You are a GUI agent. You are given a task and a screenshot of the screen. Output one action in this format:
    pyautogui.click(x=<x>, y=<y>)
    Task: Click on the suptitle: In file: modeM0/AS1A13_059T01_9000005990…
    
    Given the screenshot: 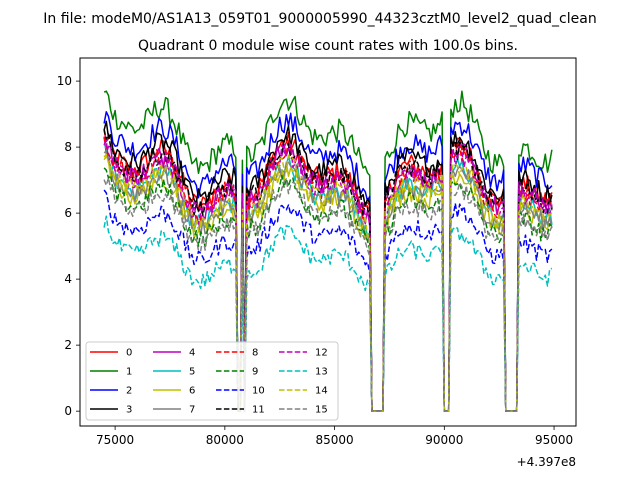 What is the action you would take?
    pyautogui.click(x=319, y=19)
    